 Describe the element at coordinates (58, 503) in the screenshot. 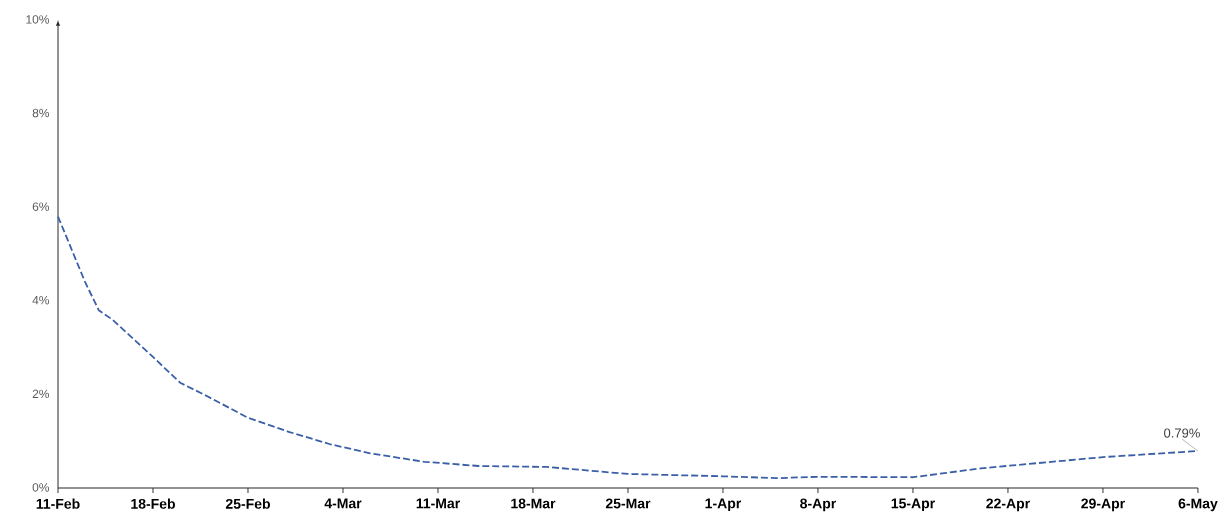

I see `x-tick-label: 11-Feb` at that location.